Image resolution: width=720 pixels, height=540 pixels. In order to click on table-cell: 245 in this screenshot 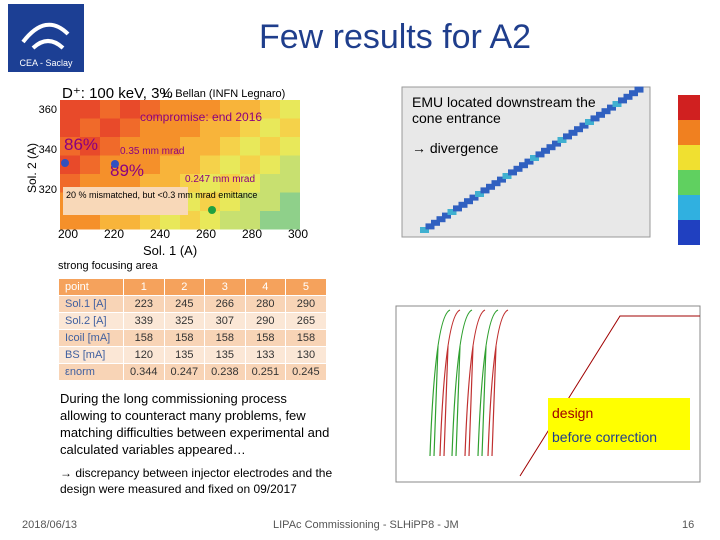, I will do `click(184, 304)`.